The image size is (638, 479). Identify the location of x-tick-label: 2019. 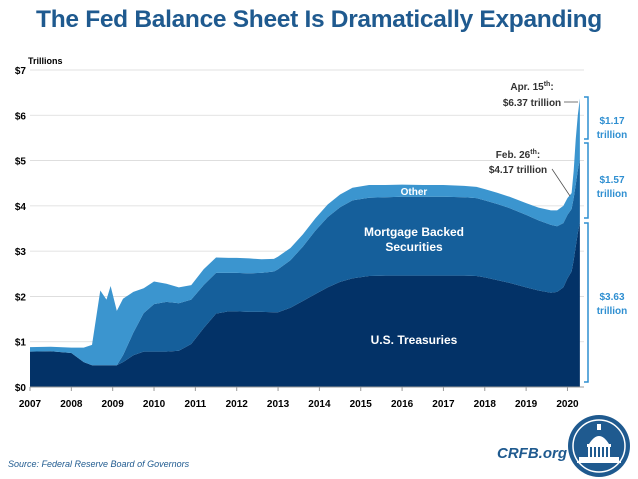
(526, 404).